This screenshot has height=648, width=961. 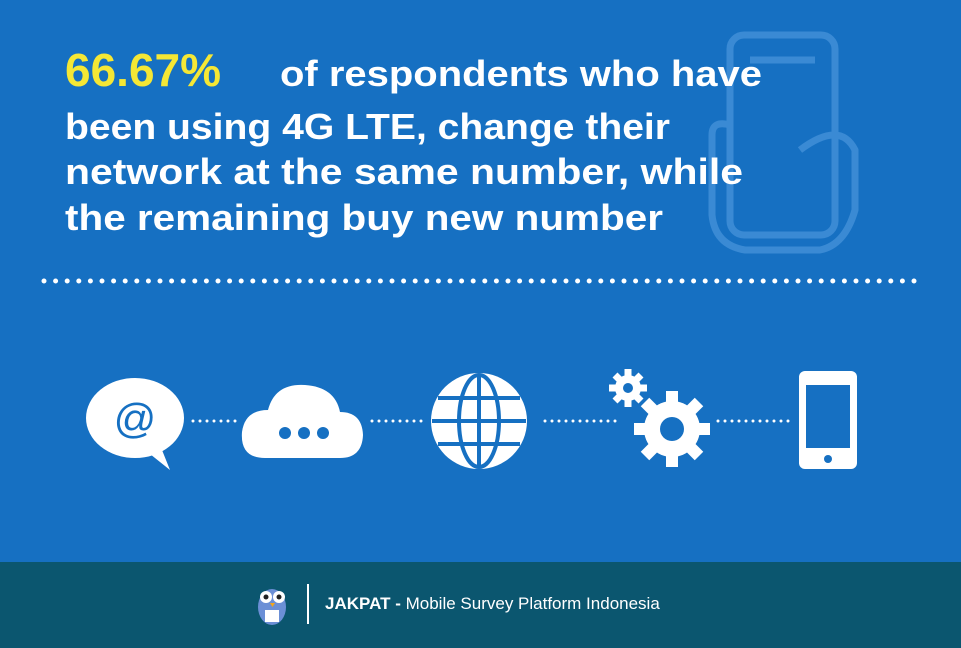 What do you see at coordinates (272, 607) in the screenshot?
I see `owl-logo` at bounding box center [272, 607].